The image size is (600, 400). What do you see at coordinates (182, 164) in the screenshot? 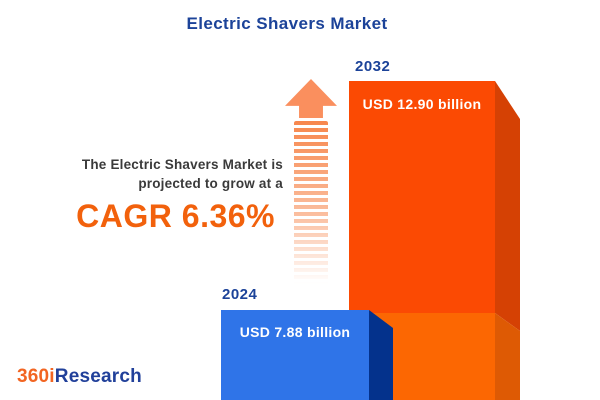
I see `growth-text-line1: The Electric Shavers Market is` at bounding box center [182, 164].